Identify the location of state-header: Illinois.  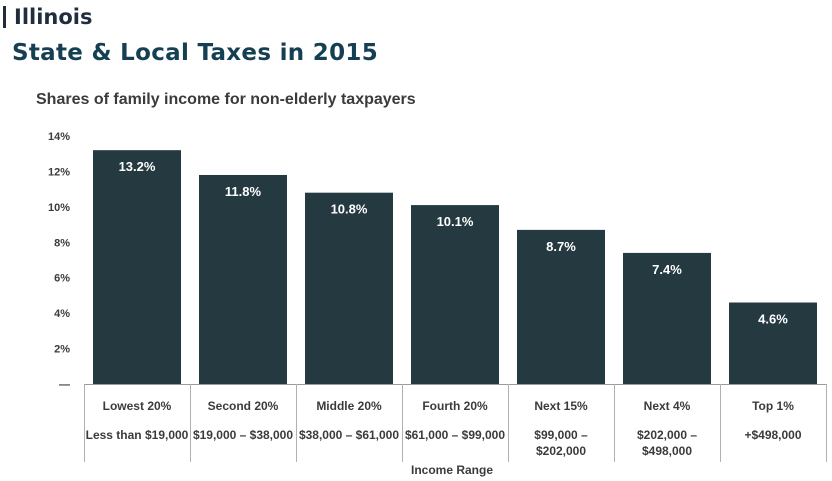
(46, 17).